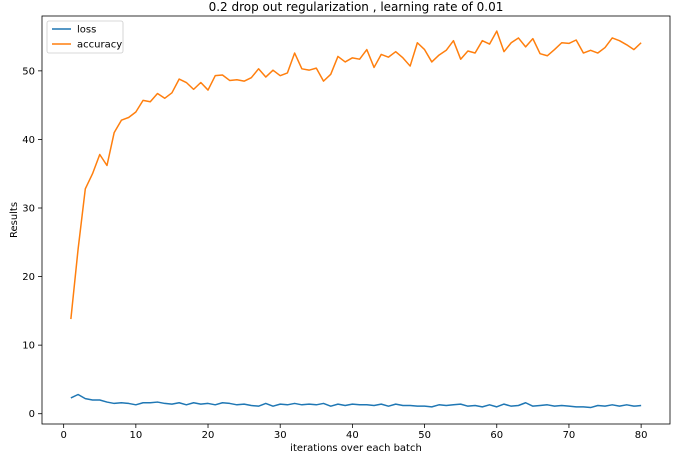 The width and height of the screenshot is (698, 458). I want to click on x-axis-ticks: 0 10 20 30 40 50 60 70 80, so click(353, 432).